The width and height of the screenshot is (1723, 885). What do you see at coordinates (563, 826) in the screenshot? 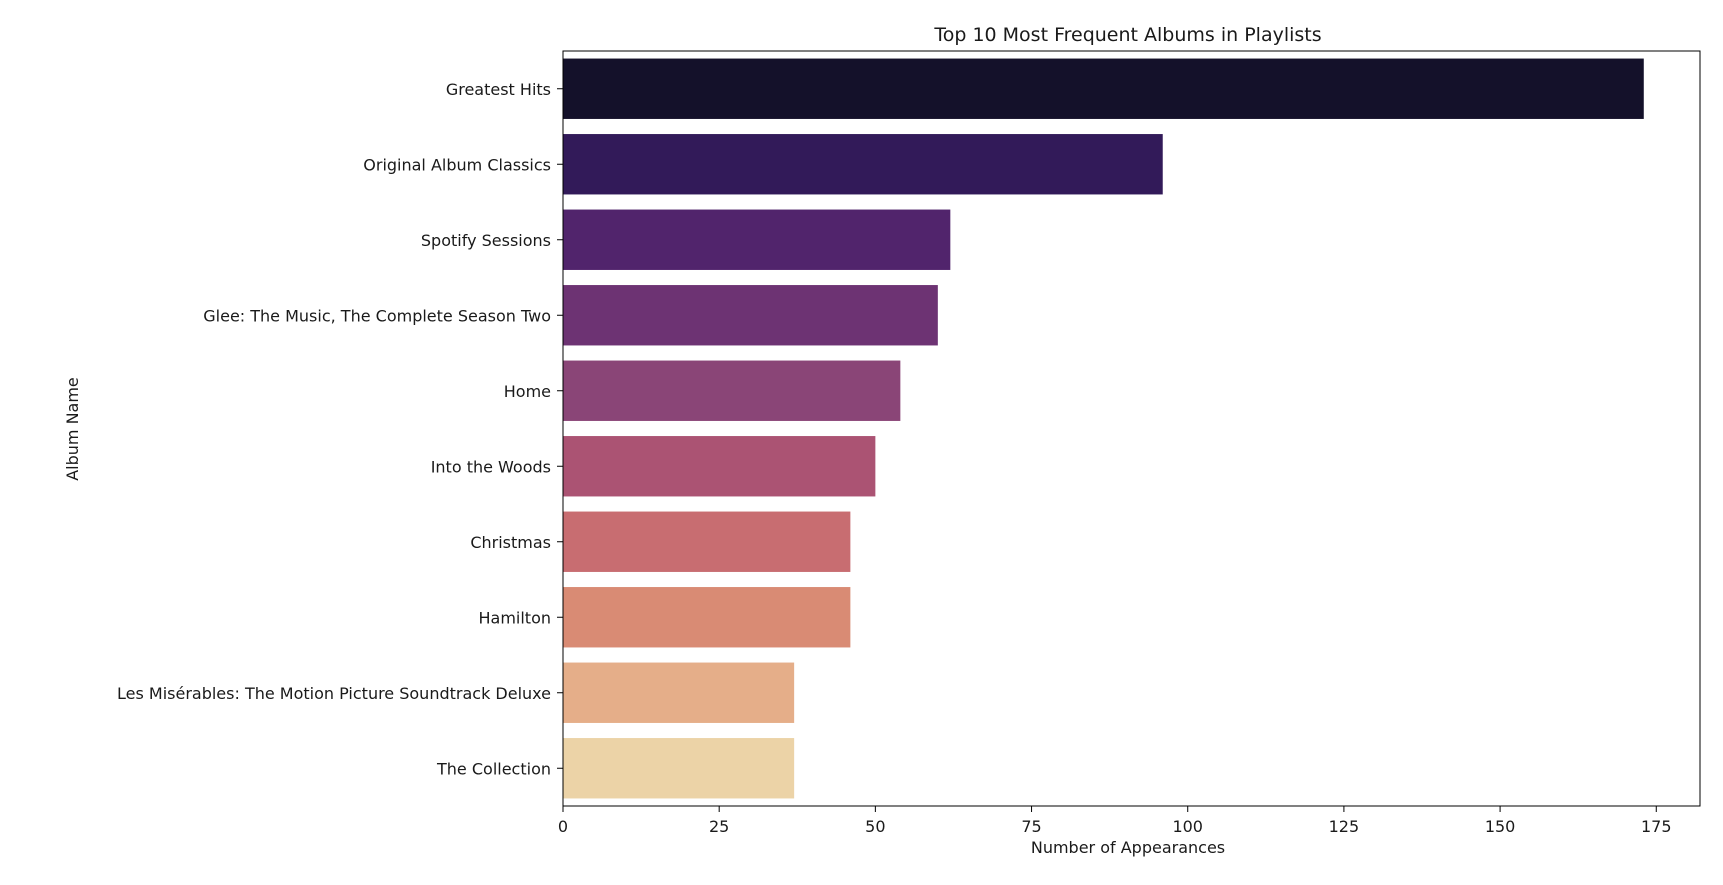
I see `x-tick-label: 0` at bounding box center [563, 826].